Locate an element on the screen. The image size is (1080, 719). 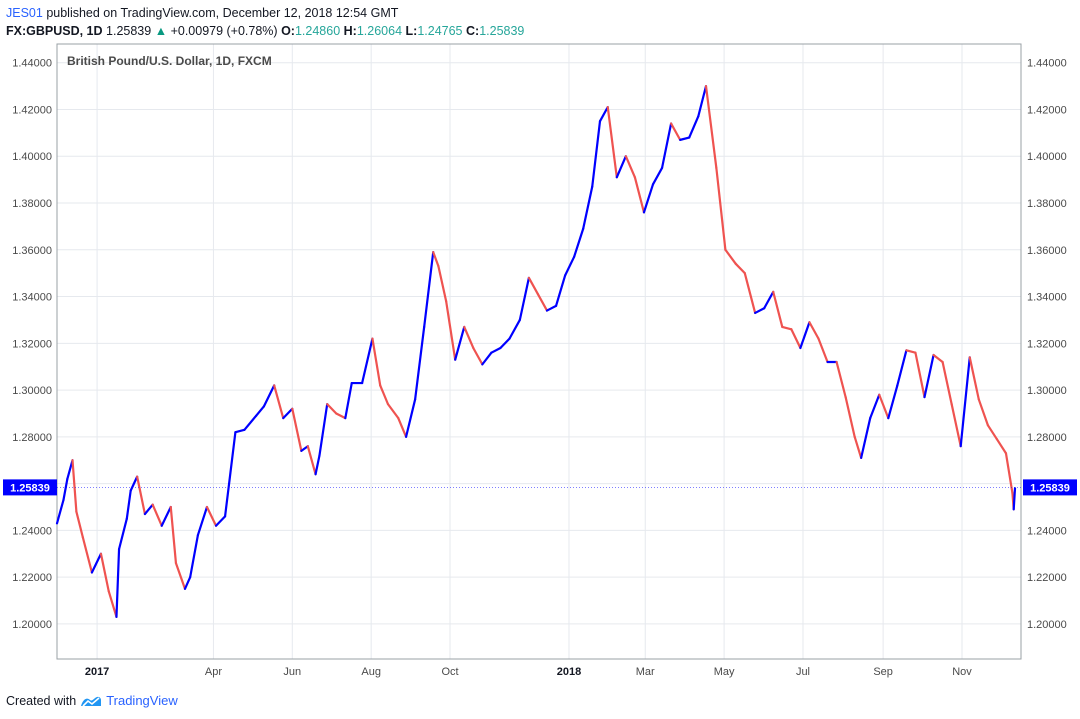
up-arrow-icon: ▲ is located at coordinates (161, 31).